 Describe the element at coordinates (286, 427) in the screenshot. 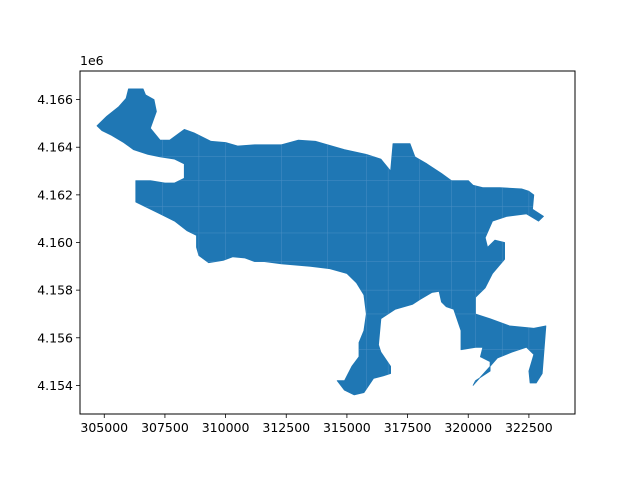

I see `x-tick-label: 312500` at that location.